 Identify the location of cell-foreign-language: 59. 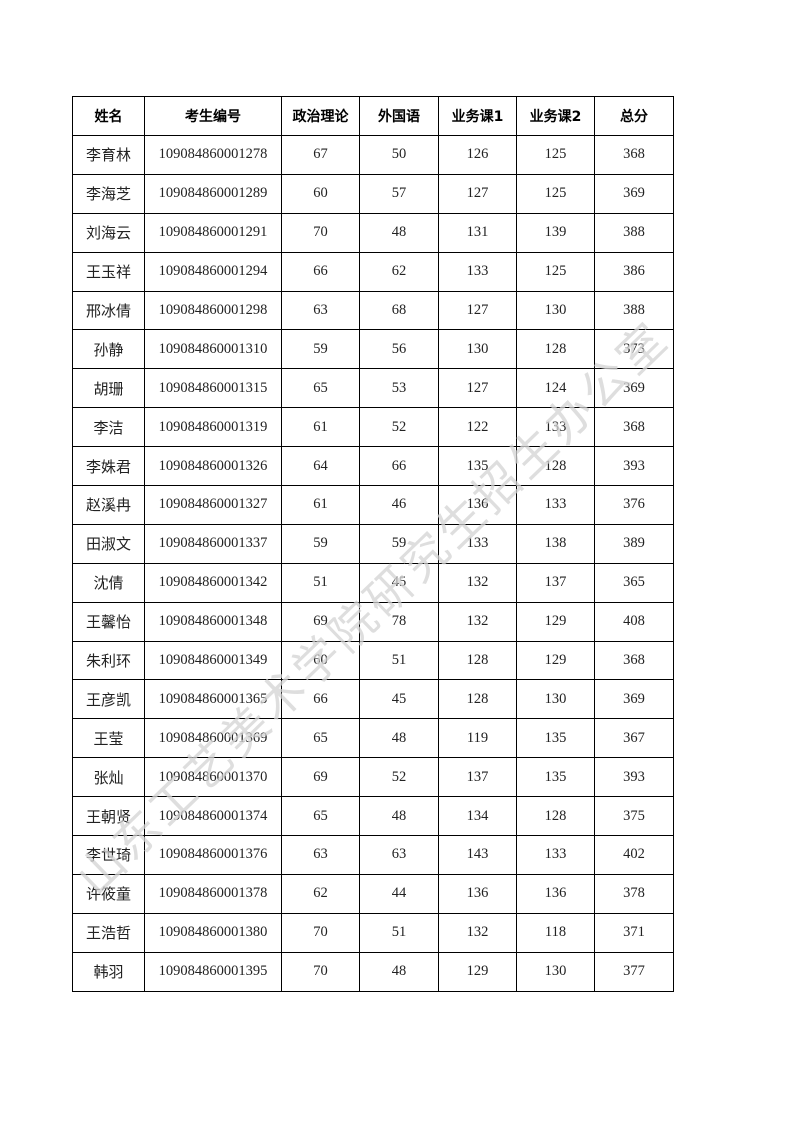
(399, 543).